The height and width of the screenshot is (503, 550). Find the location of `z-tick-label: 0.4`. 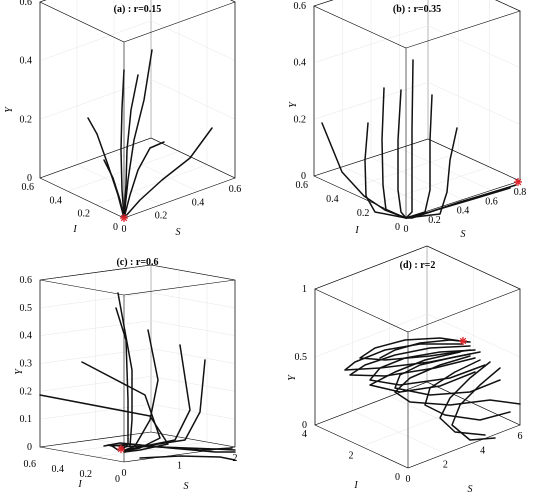

z-tick-label: 0.4 is located at coordinates (26, 336).